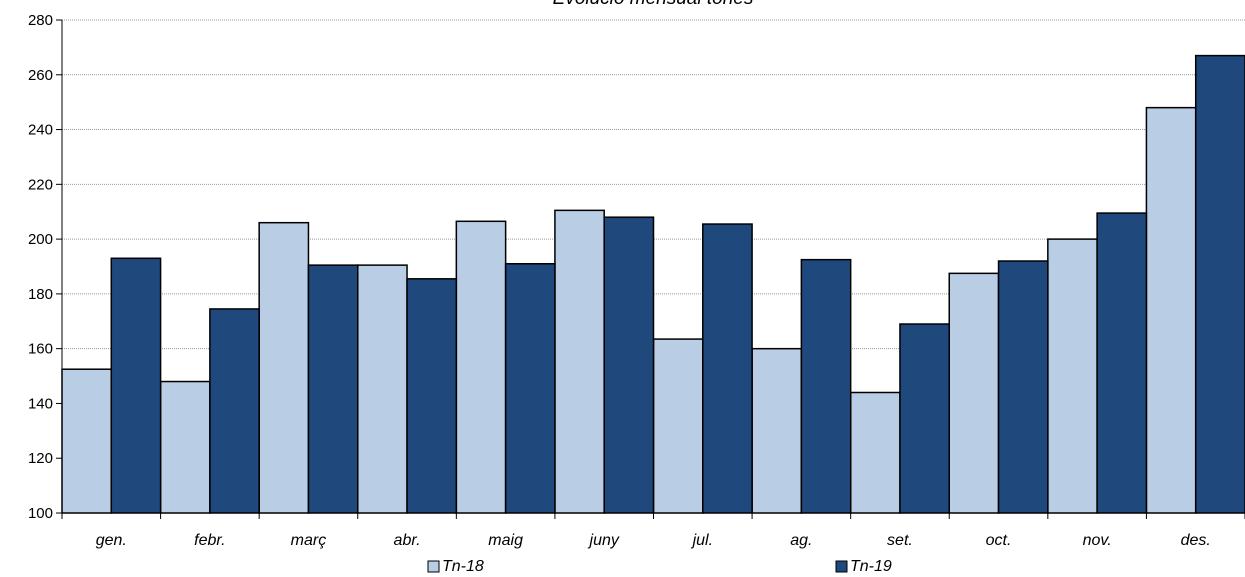  Describe the element at coordinates (40, 458) in the screenshot. I see `y-tick-label-120: 120` at that location.